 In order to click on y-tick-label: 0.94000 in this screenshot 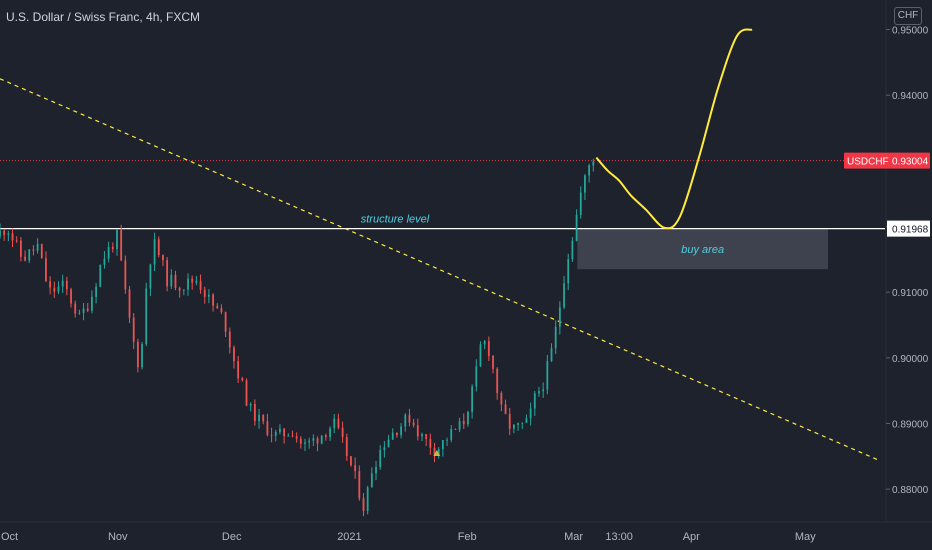, I will do `click(910, 96)`.